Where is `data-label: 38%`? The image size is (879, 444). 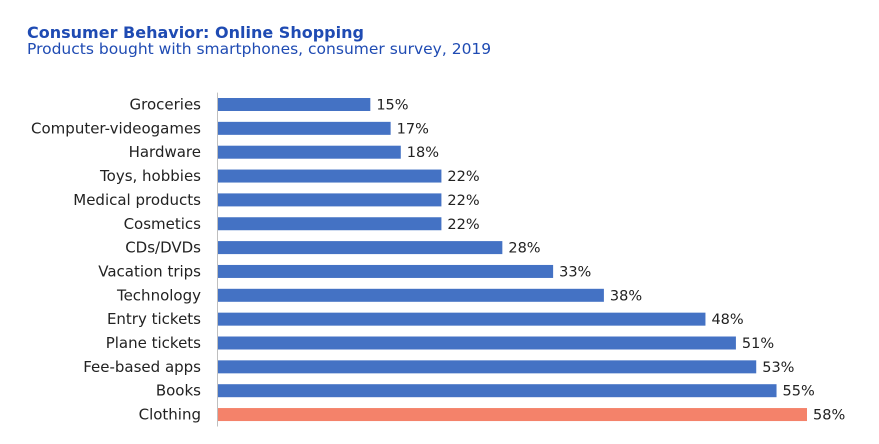 data-label: 38% is located at coordinates (626, 296).